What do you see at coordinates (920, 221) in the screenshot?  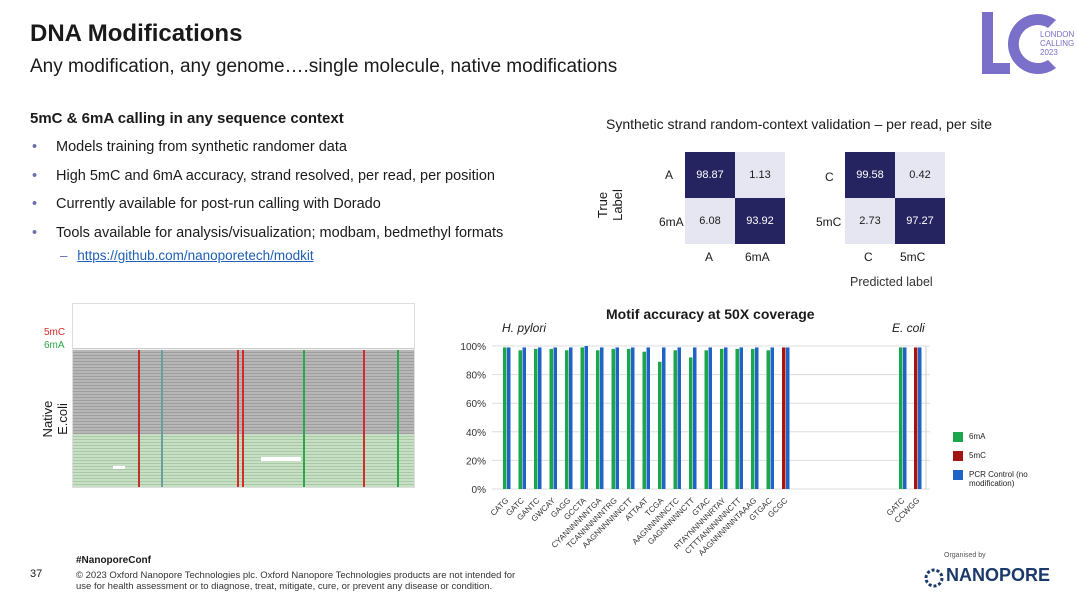 I see `cm-cell: 97.27` at bounding box center [920, 221].